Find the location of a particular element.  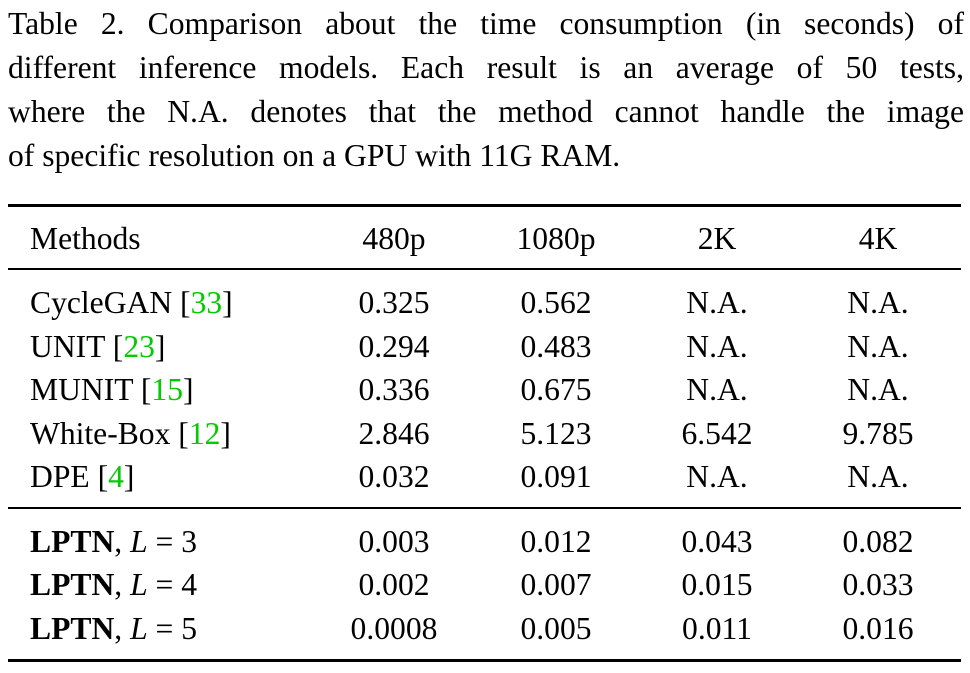

table-row: White-Box [12] 2.846 5.123 6.542 9.785 is located at coordinates (485, 434).